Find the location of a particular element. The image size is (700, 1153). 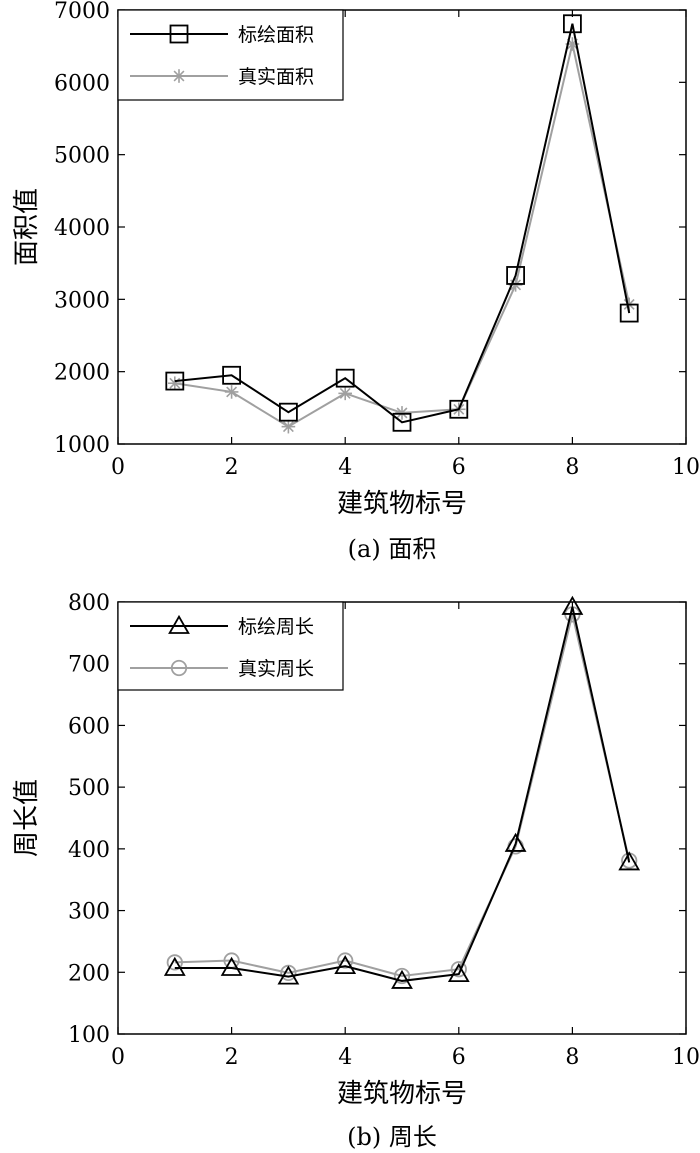

legend-label-true-area: 真实面积 is located at coordinates (276, 77).